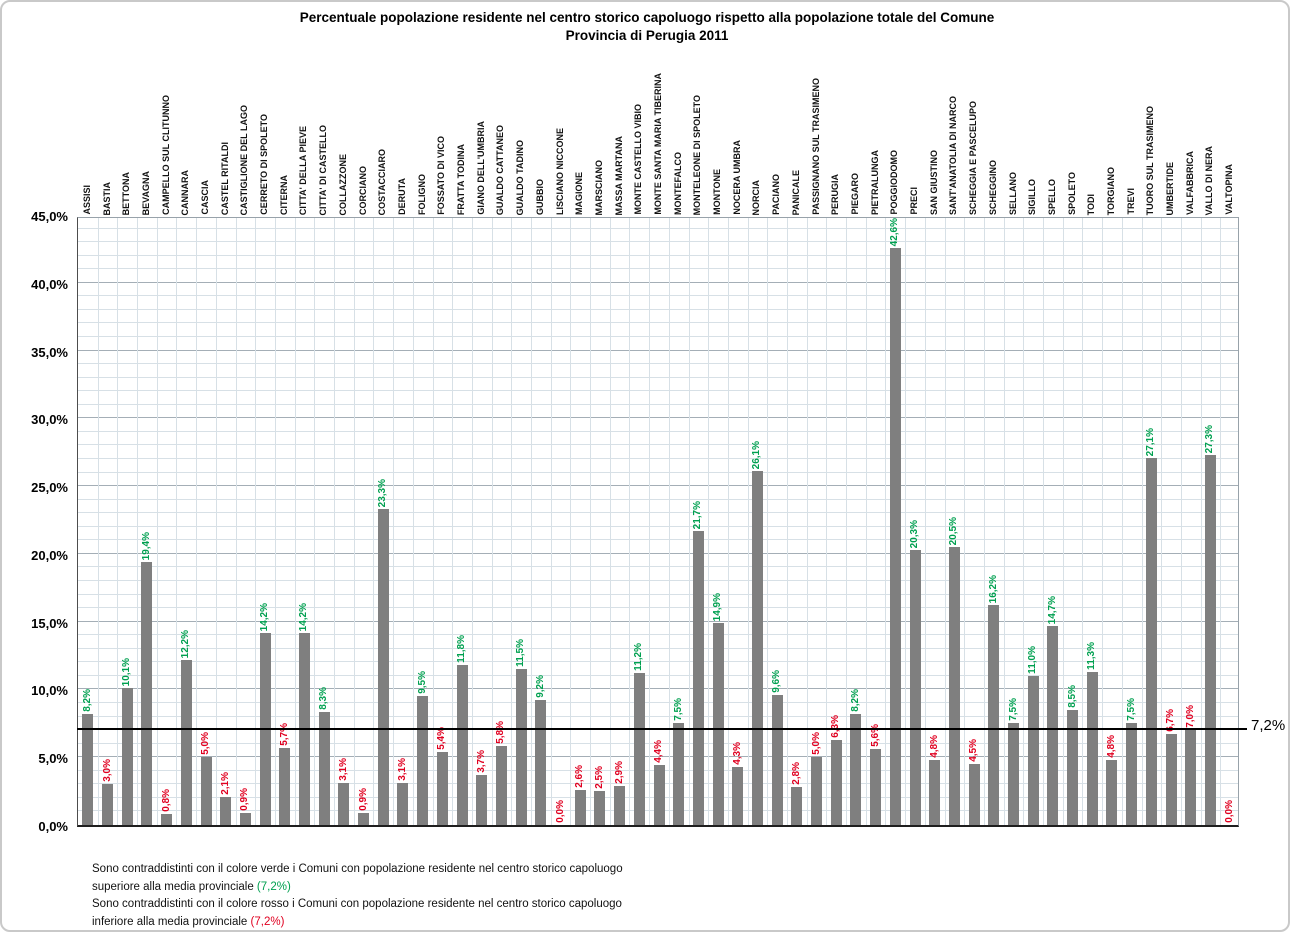  What do you see at coordinates (717, 606) in the screenshot?
I see `bar-value-montone: 14,9%` at bounding box center [717, 606].